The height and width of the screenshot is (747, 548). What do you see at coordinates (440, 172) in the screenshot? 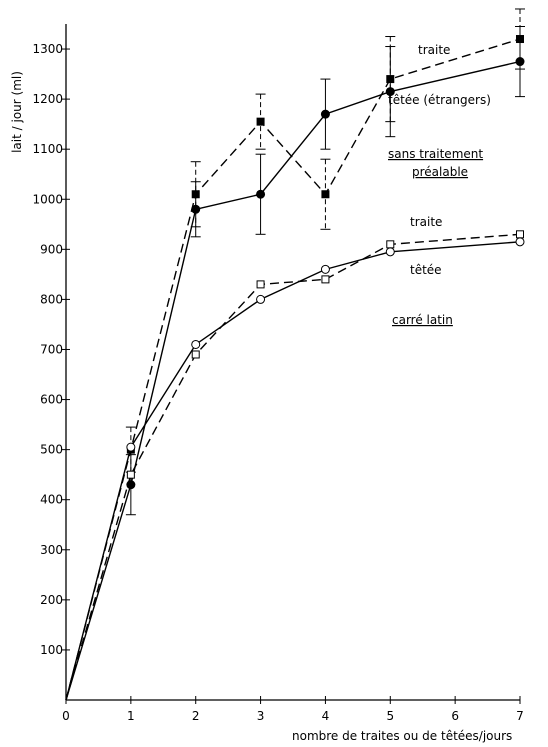
I see `annotation-group-top-line2: préalable` at bounding box center [440, 172].